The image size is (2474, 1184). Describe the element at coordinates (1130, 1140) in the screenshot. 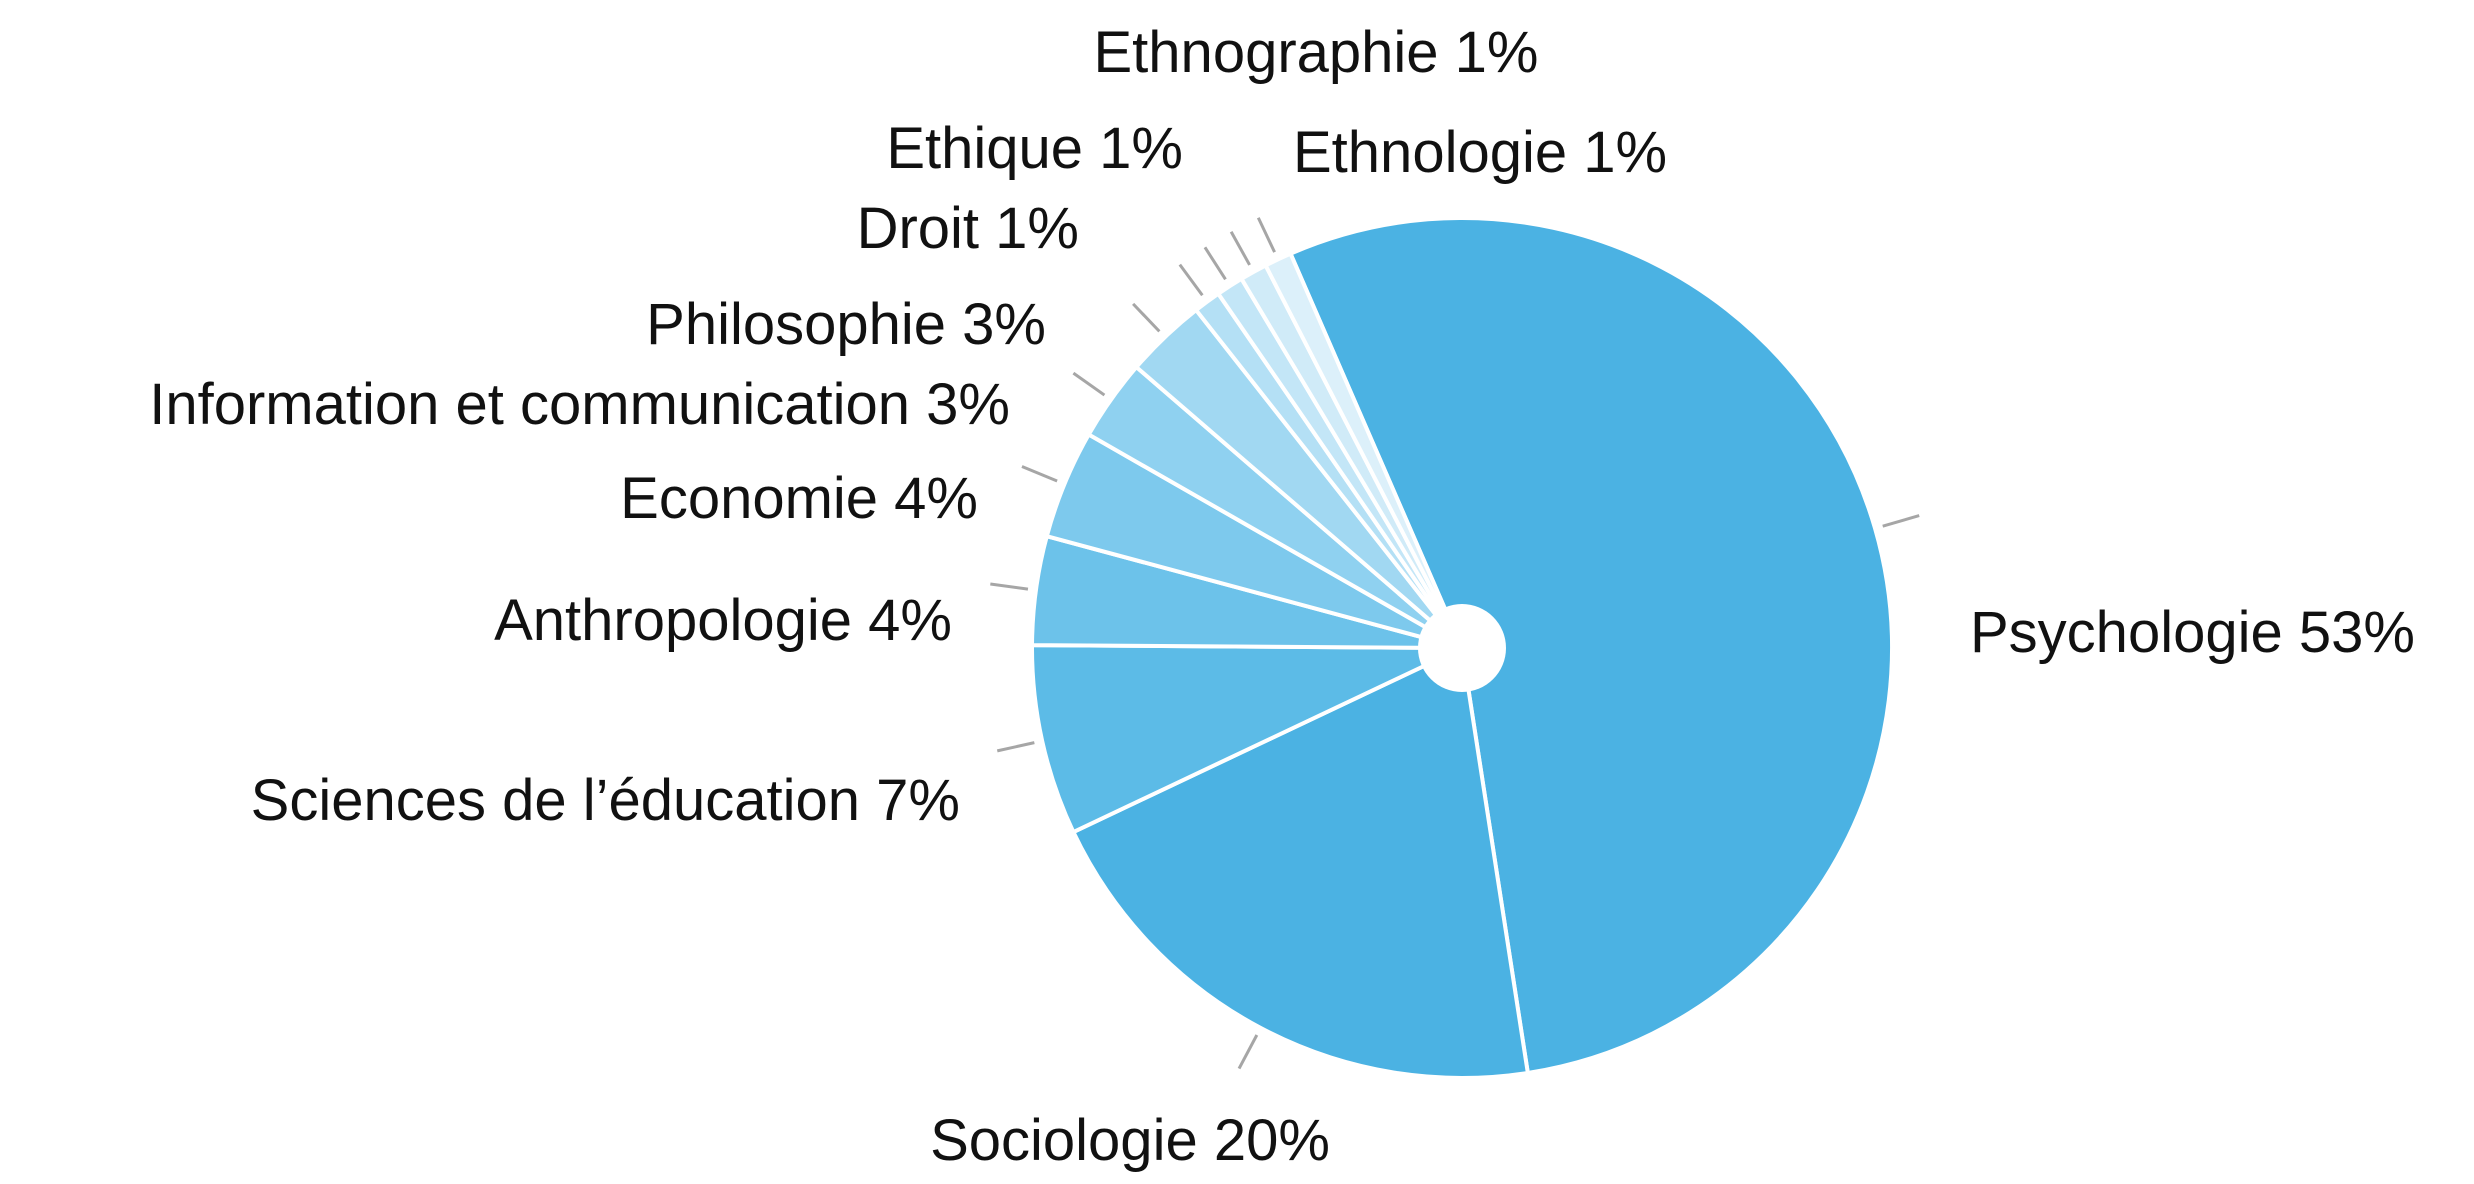

I see `data-label-sociologie: Sociologie 20%` at that location.